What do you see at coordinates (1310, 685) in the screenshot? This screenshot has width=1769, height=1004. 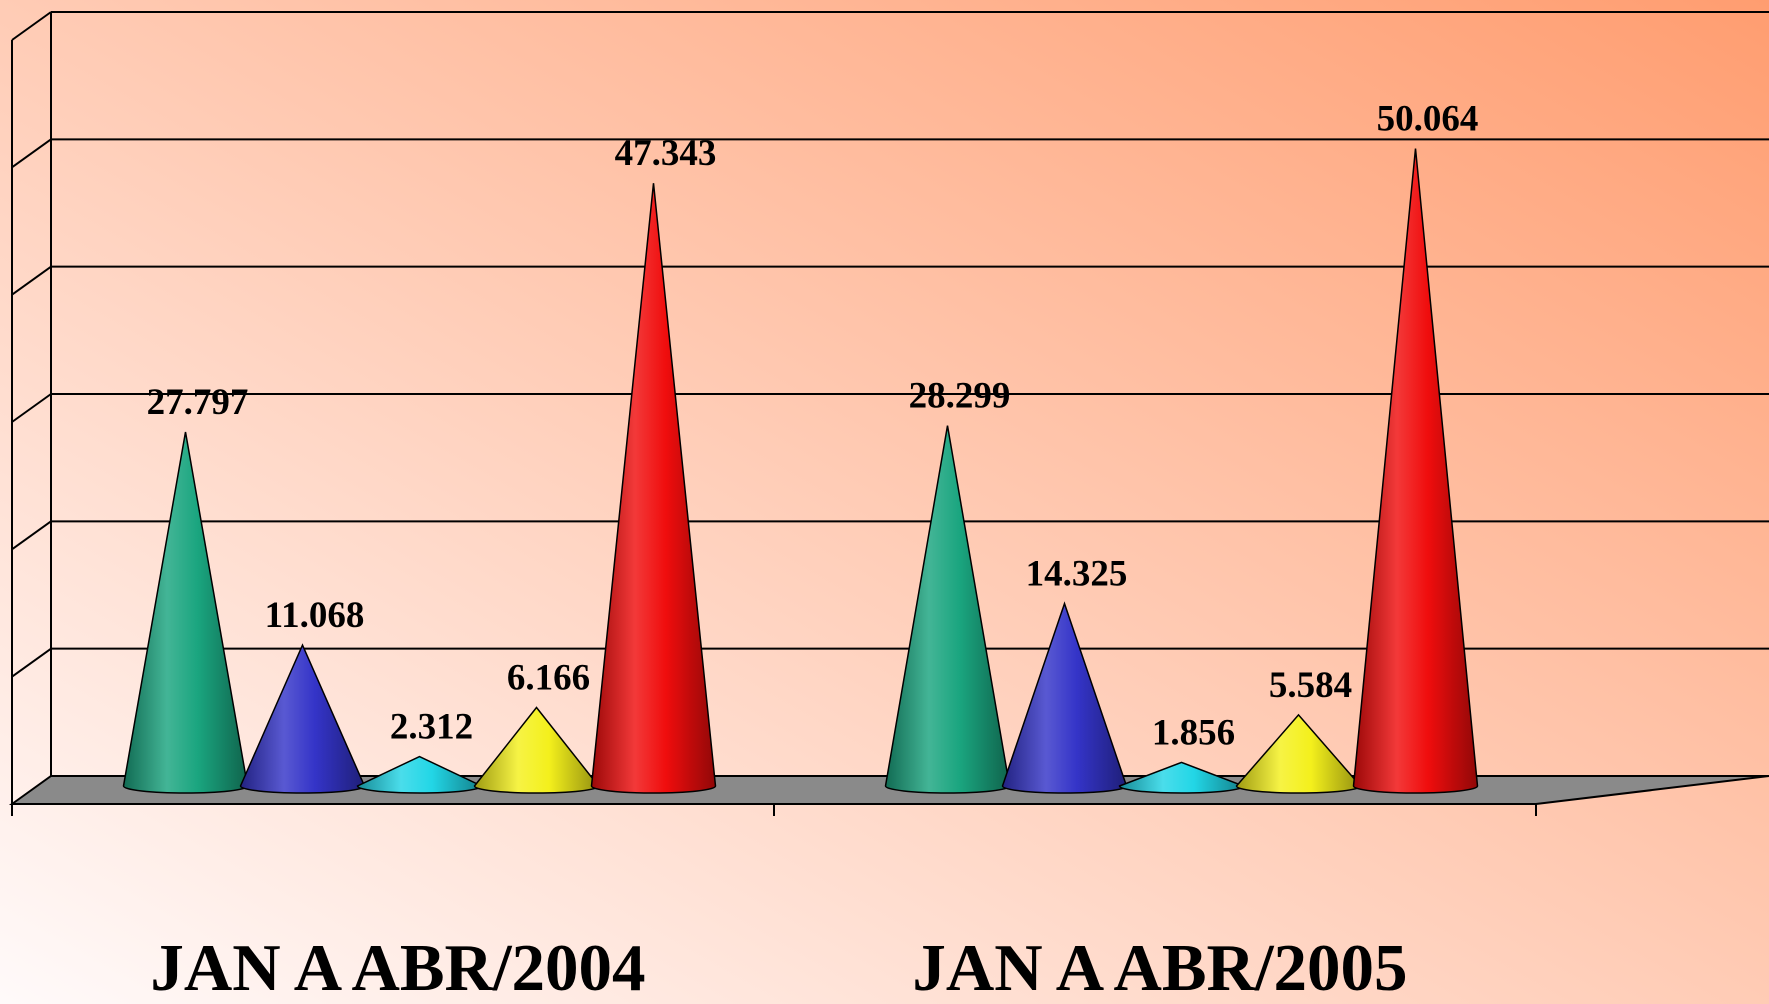 I see `data-label: 5.584` at bounding box center [1310, 685].